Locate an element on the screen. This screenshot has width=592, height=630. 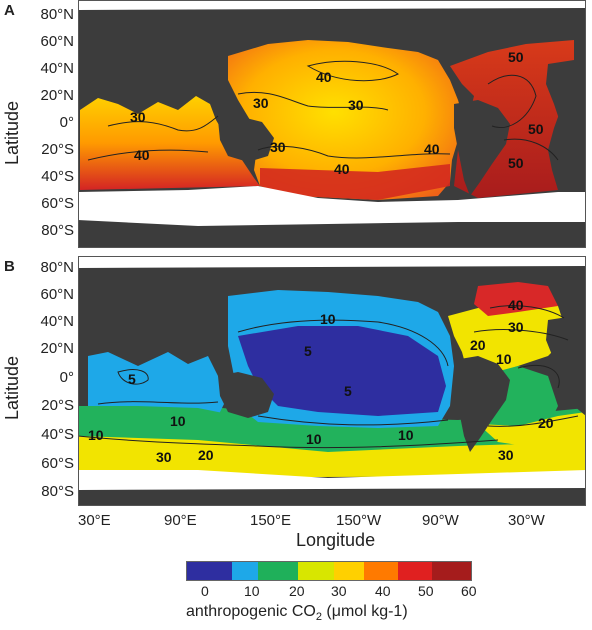
colorbar-frame is located at coordinates (329, 571).